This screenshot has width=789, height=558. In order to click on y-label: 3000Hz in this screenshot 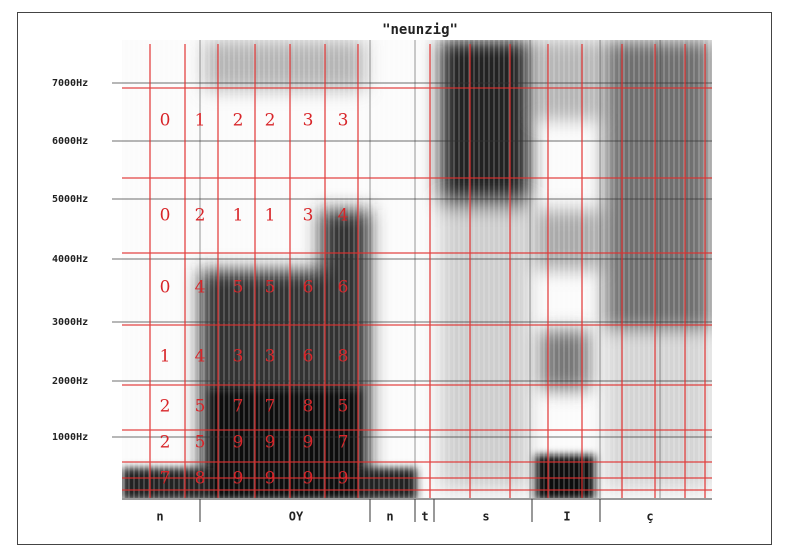, I will do `click(70, 322)`.